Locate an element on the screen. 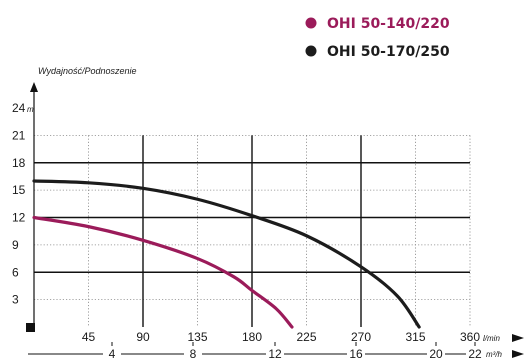  legend-label-0: OHI 50-140/220 is located at coordinates (388, 24).